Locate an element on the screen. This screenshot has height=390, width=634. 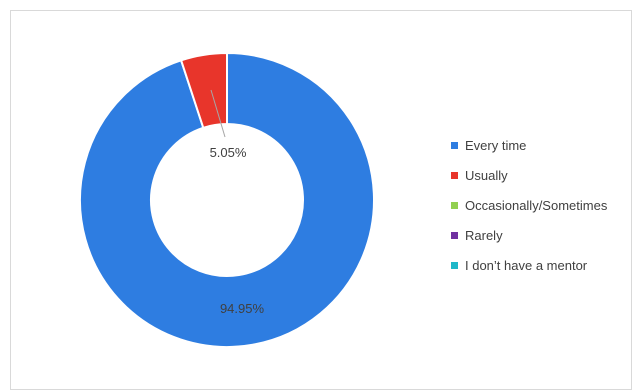
legend-item-rarely: Rarely is located at coordinates (541, 235).